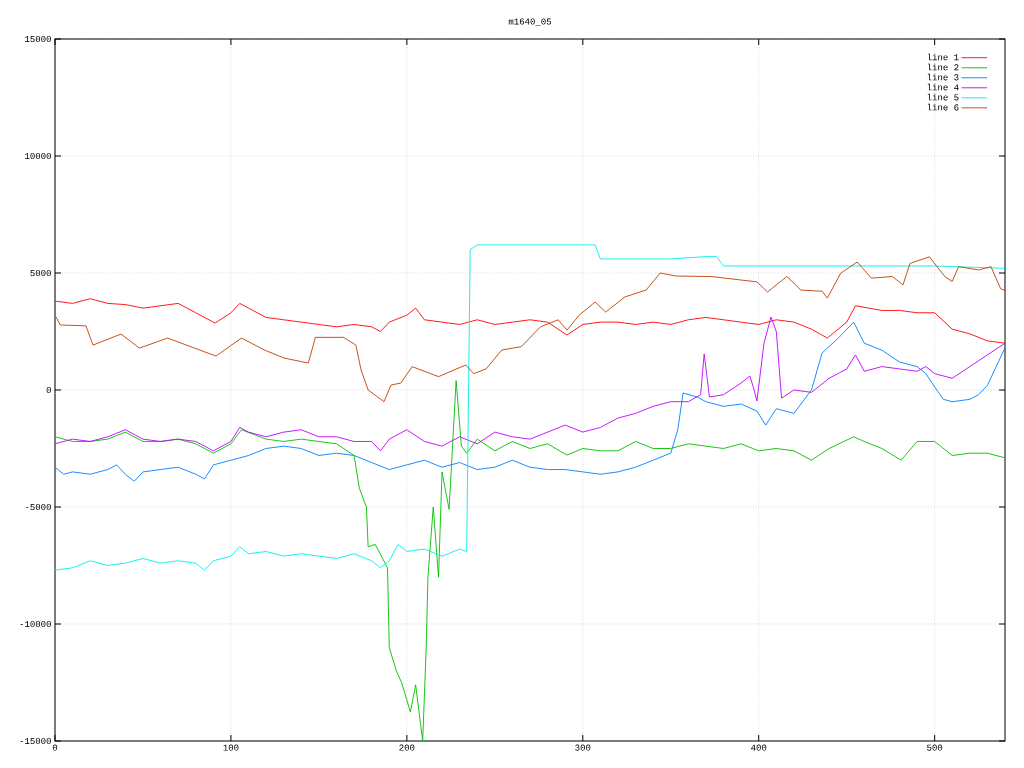 The width and height of the screenshot is (1024, 768). Describe the element at coordinates (407, 747) in the screenshot. I see `x-tick-label: 200` at that location.